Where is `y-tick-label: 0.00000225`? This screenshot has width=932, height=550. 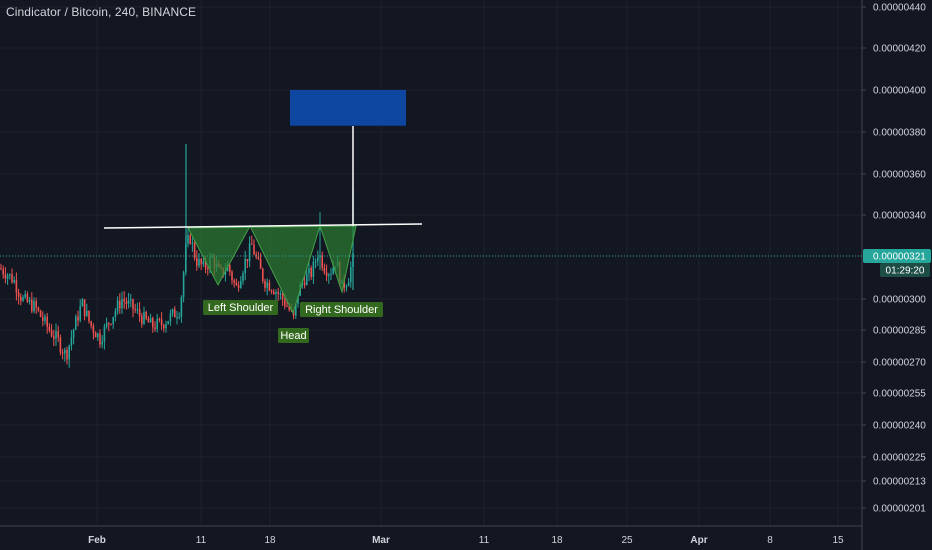
y-tick-label: 0.00000225 is located at coordinates (899, 458).